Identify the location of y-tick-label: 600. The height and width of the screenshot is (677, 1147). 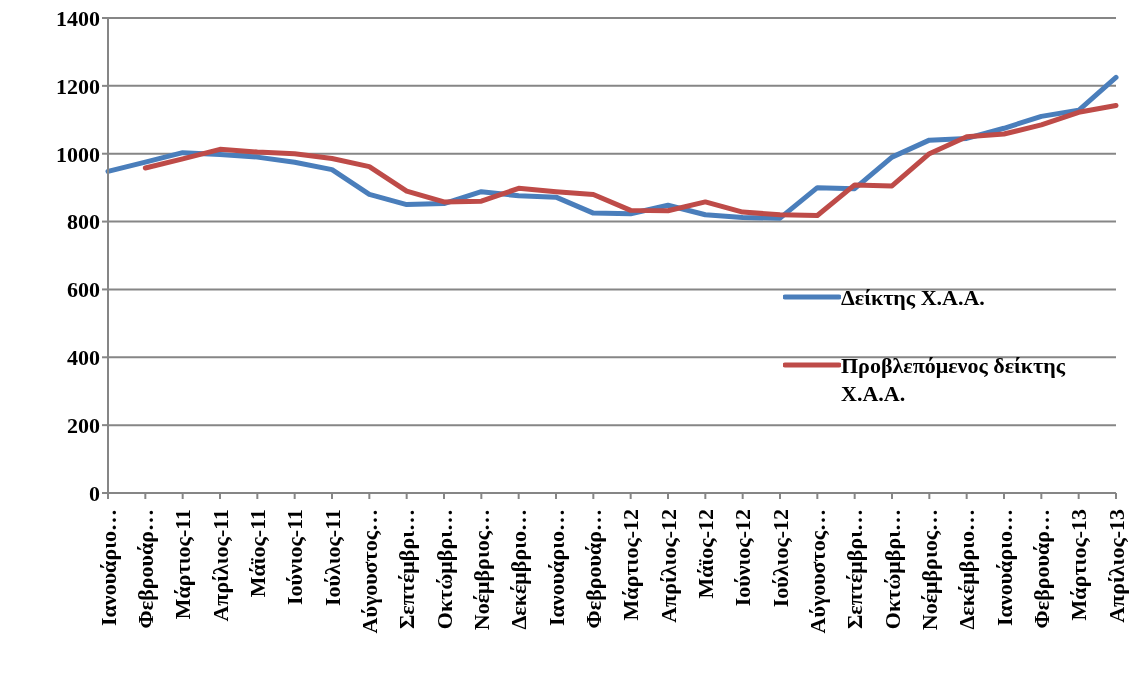
(83, 290).